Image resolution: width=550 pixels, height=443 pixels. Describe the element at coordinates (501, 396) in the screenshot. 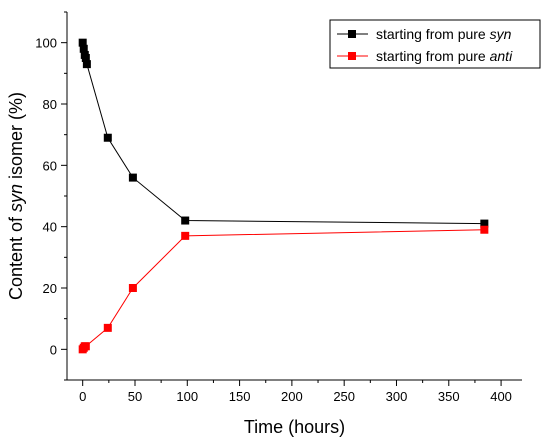

I see `x-tick-label: 400` at that location.